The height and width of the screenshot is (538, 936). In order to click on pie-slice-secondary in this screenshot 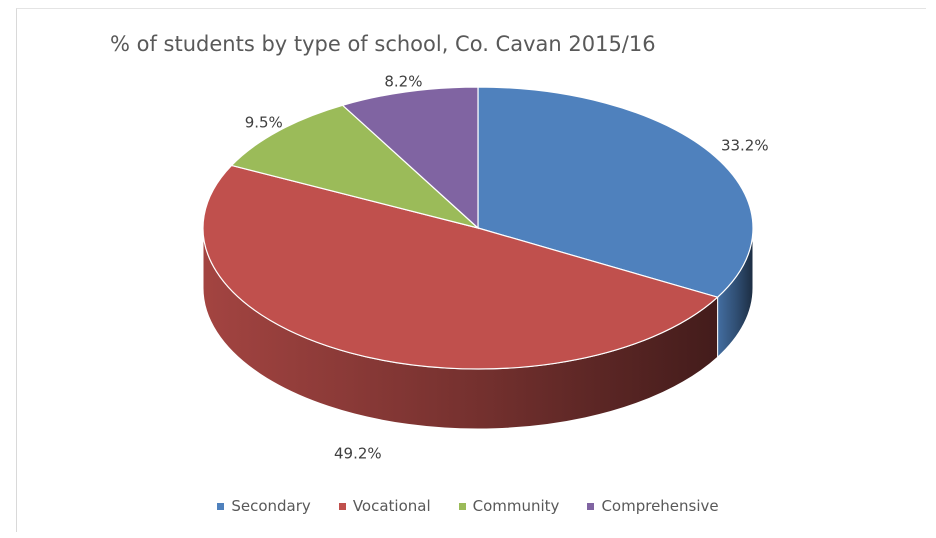, I will do `click(615, 192)`.